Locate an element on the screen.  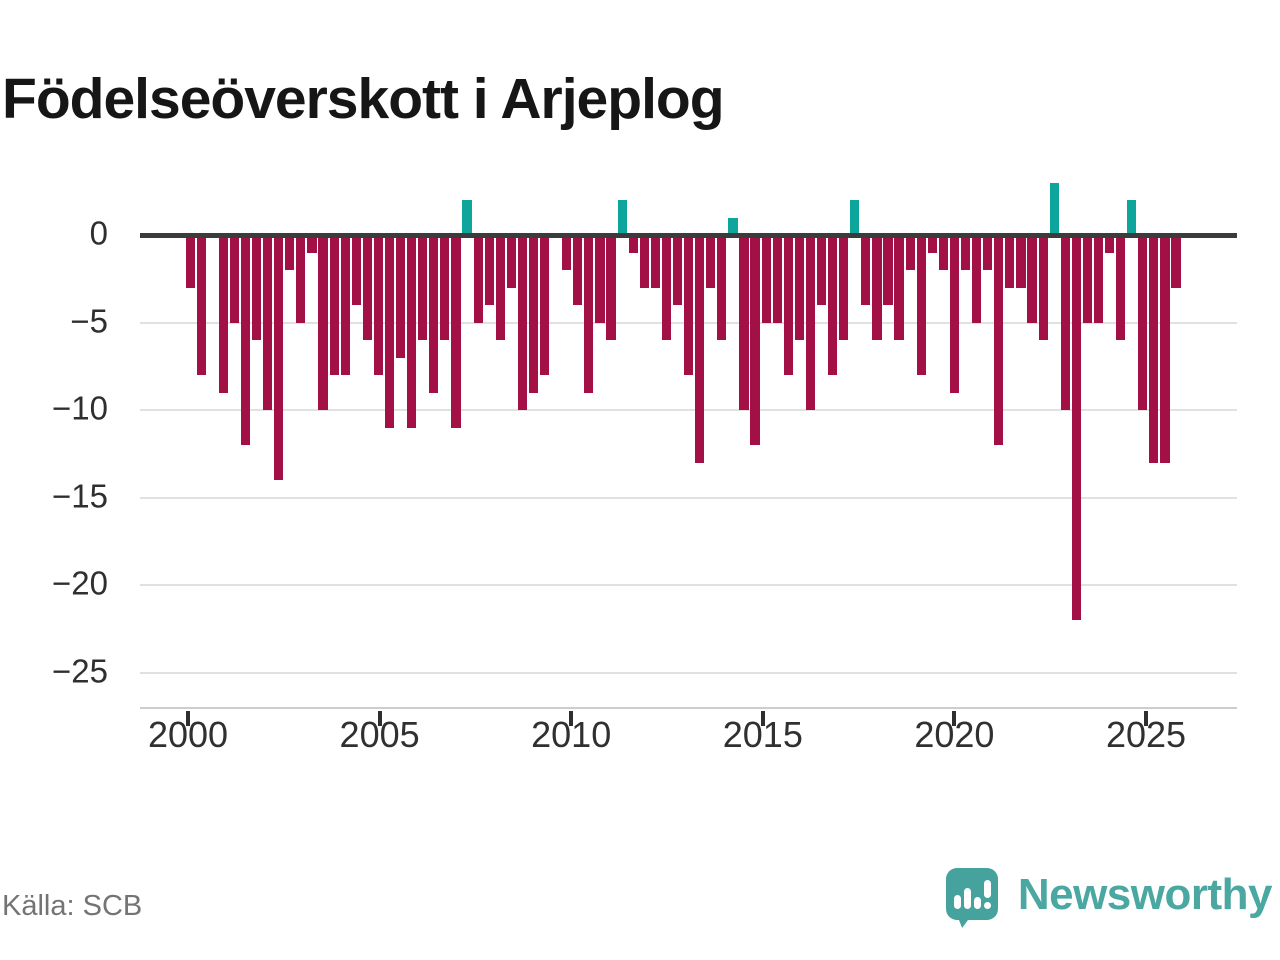
x-tick-2020 is located at coordinates (954, 718).